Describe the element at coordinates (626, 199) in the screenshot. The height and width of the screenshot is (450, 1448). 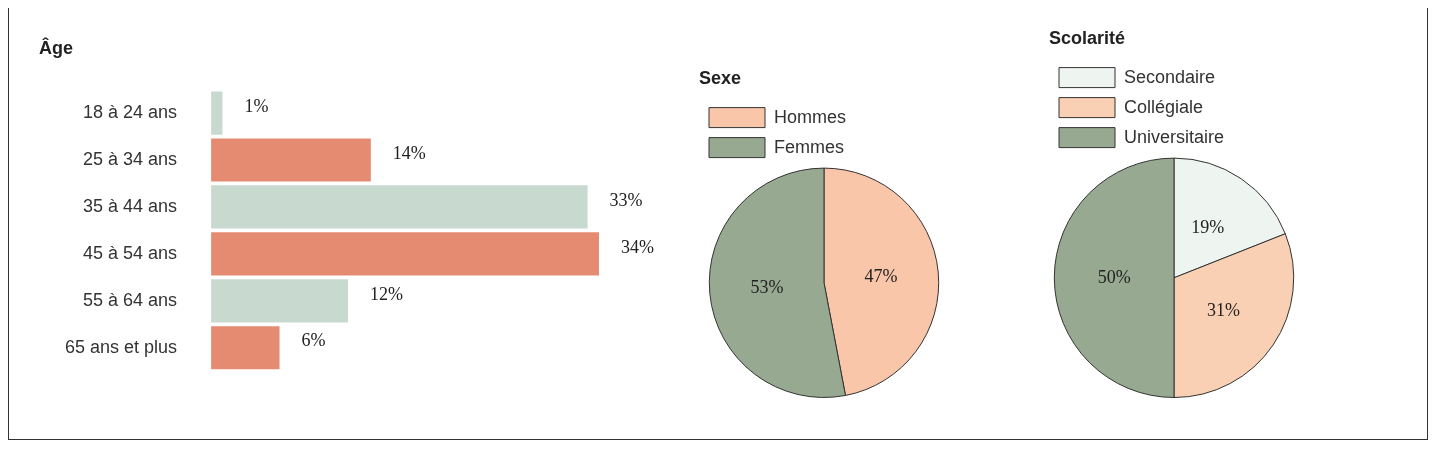
I see `data-label: 33%` at that location.